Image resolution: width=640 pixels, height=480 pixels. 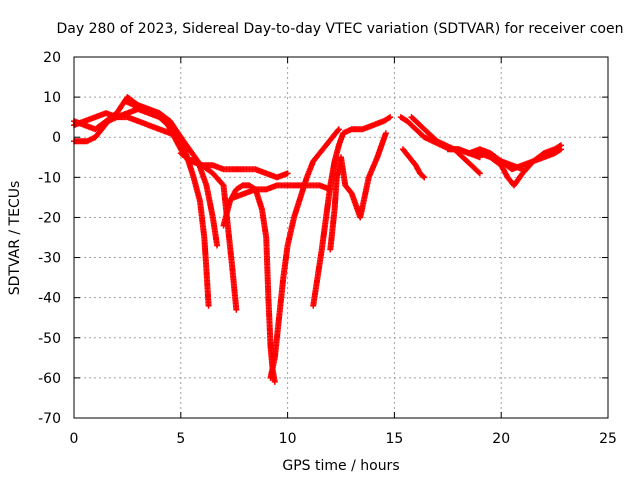 I want to click on x-tick-label: 5, so click(x=180, y=439).